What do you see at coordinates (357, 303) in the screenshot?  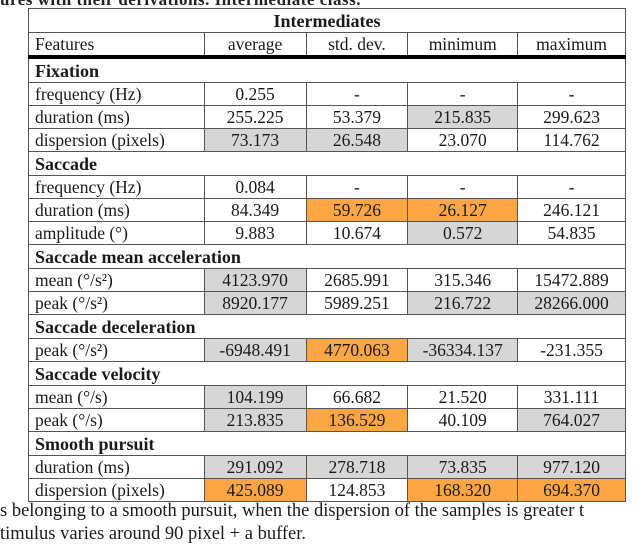 I see `value-cell: 5989.251` at bounding box center [357, 303].